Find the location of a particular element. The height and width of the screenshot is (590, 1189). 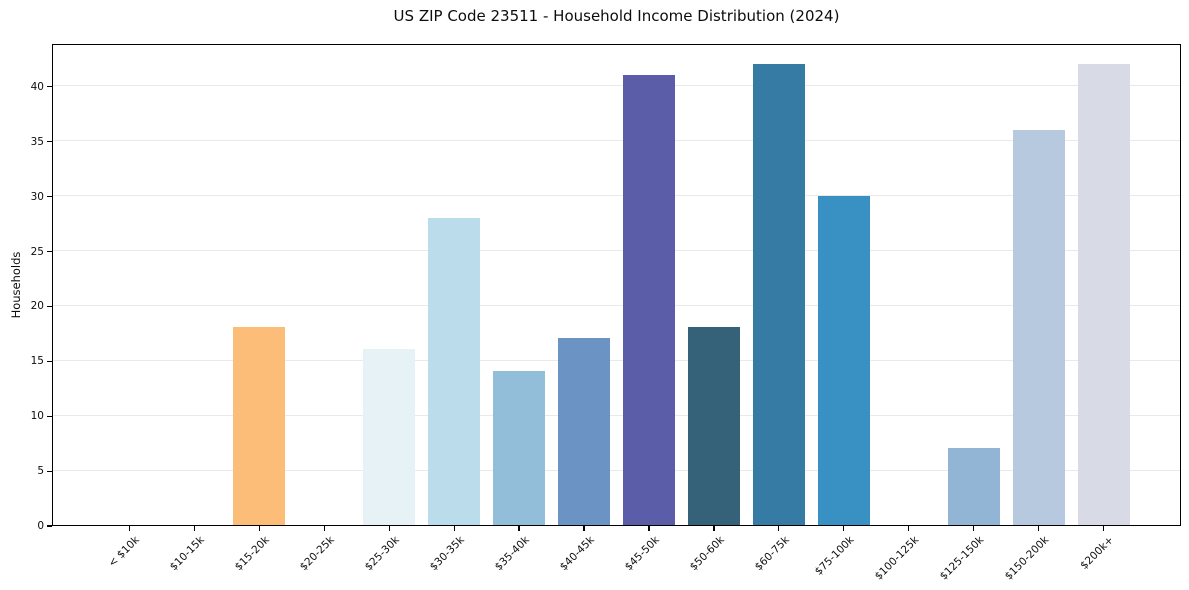

x-tick-label-35-40k: $35-40k is located at coordinates (512, 554).